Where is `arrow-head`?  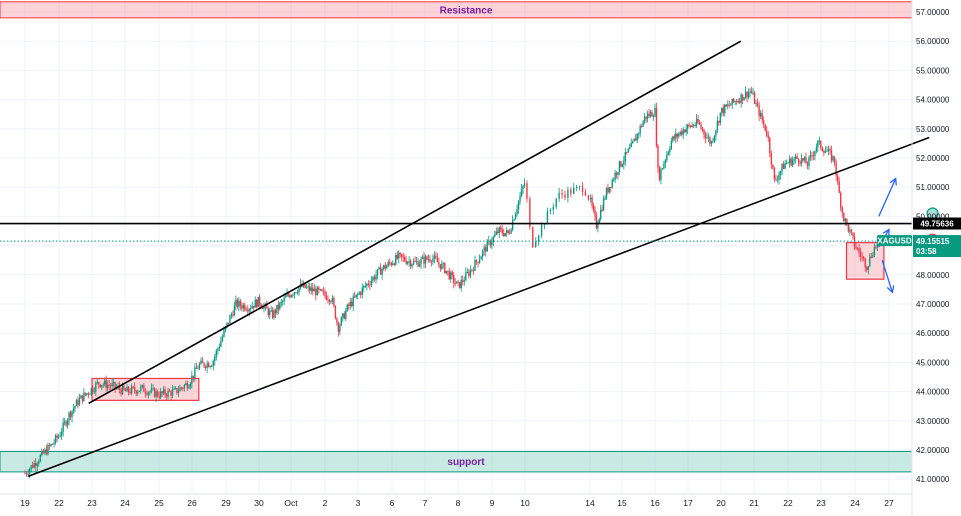 arrow-head is located at coordinates (893, 181).